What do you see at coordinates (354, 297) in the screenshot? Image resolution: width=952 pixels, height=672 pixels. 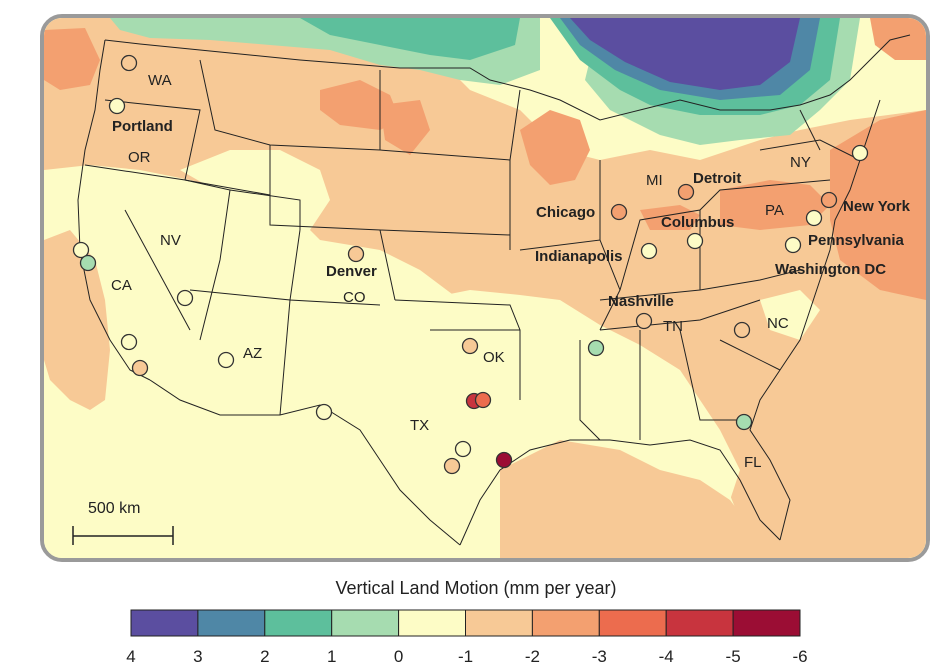 I see `state-label-co: CO` at bounding box center [354, 297].